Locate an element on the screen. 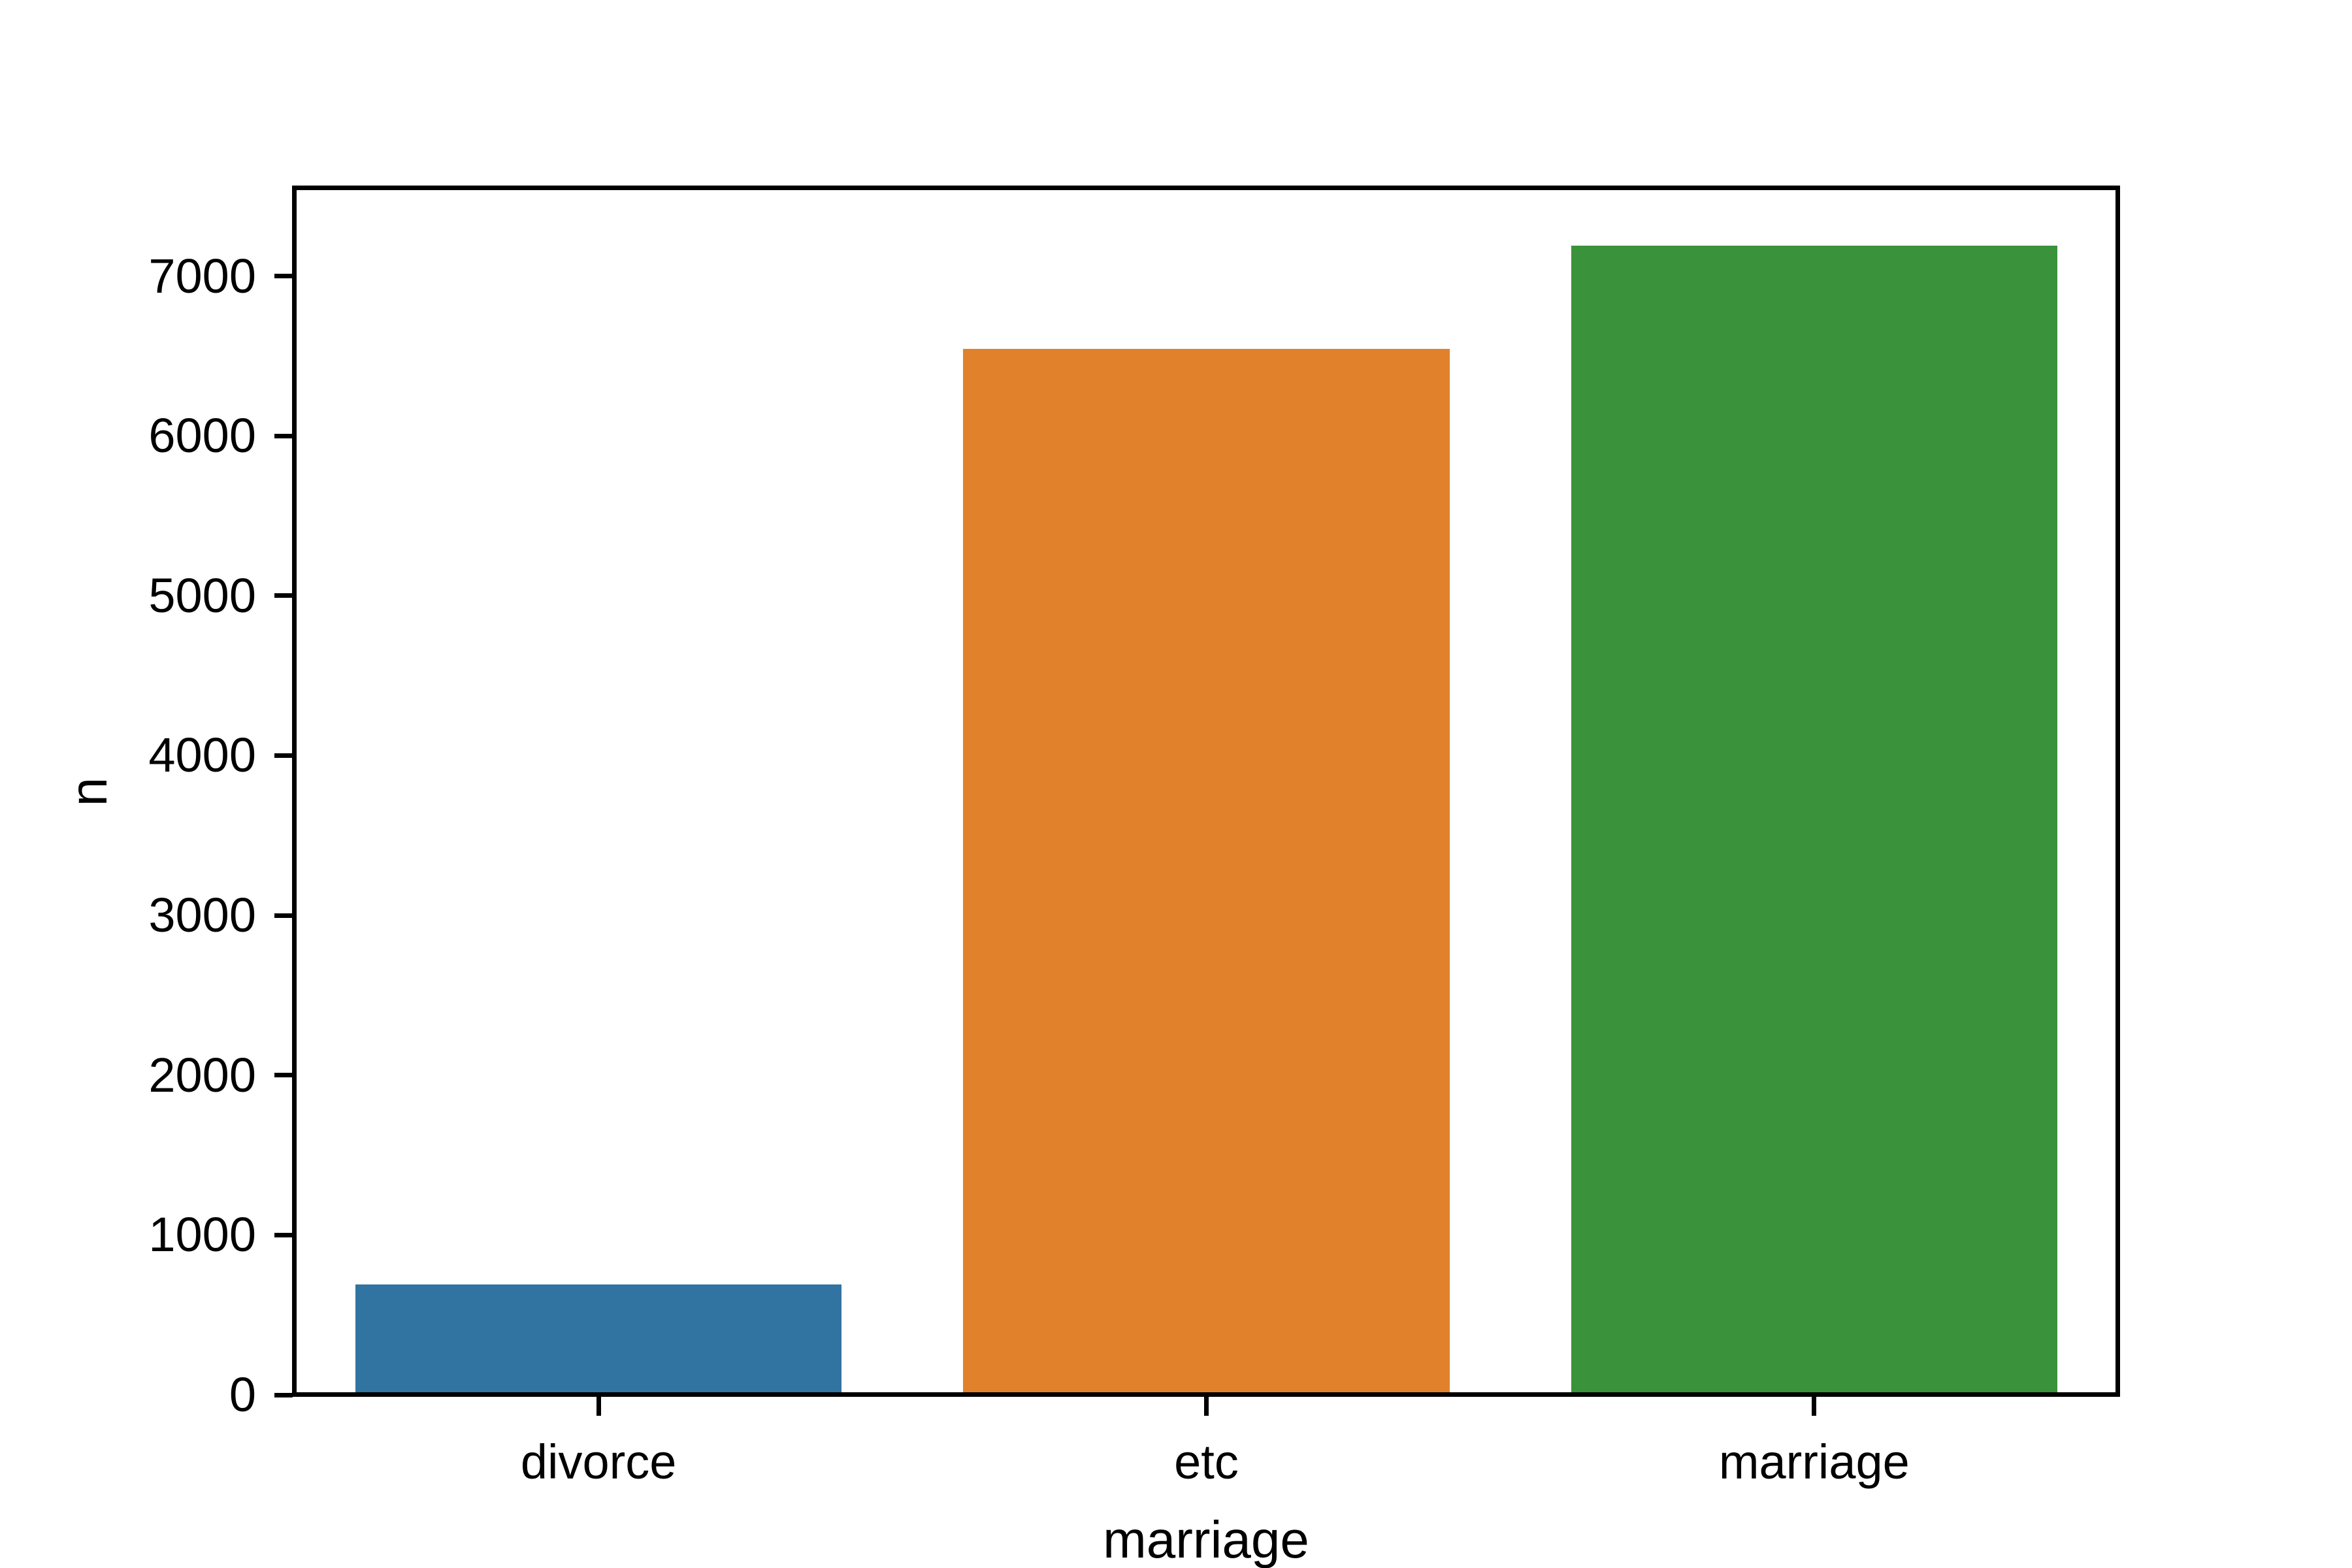 The width and height of the screenshot is (2352, 1568). x-tick-label-marriage: marriage is located at coordinates (1814, 1462).